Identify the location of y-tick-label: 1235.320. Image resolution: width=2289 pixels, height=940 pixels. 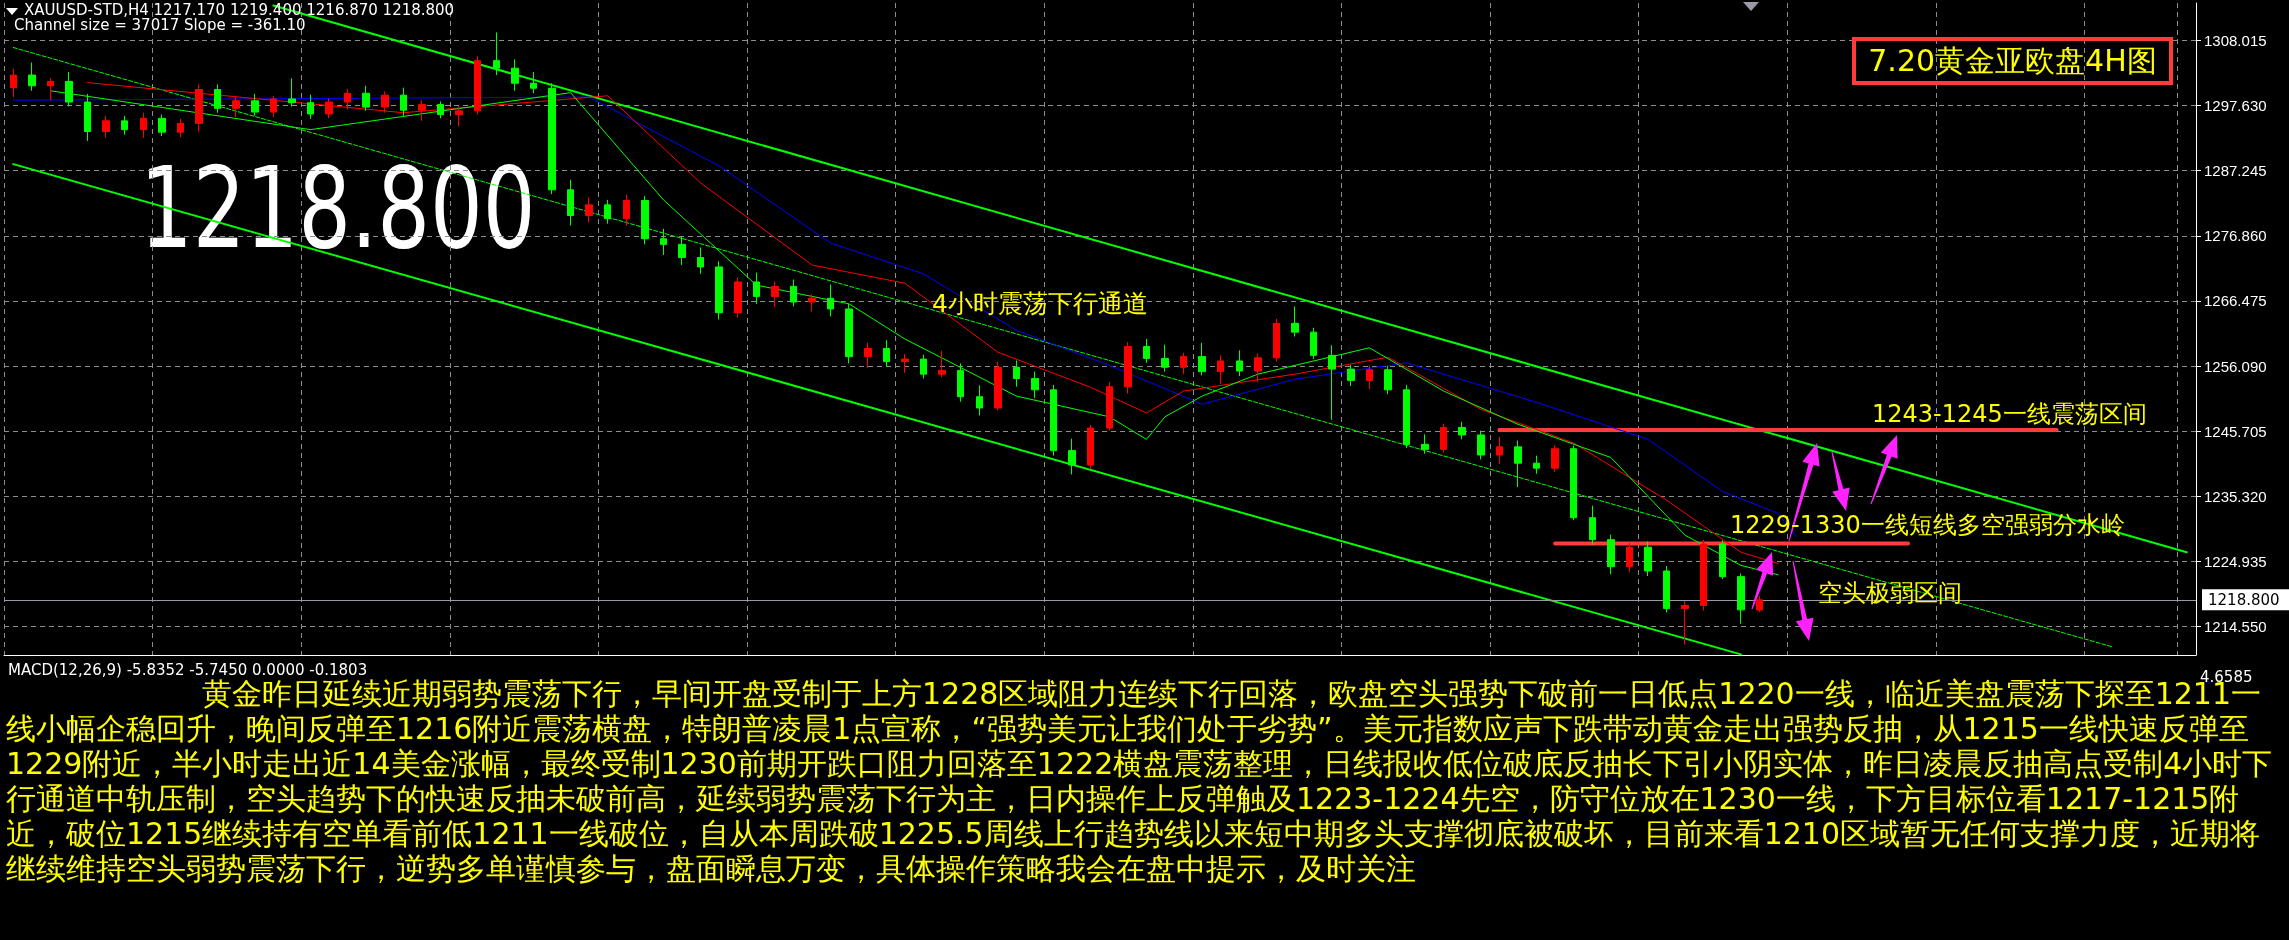
(2235, 496).